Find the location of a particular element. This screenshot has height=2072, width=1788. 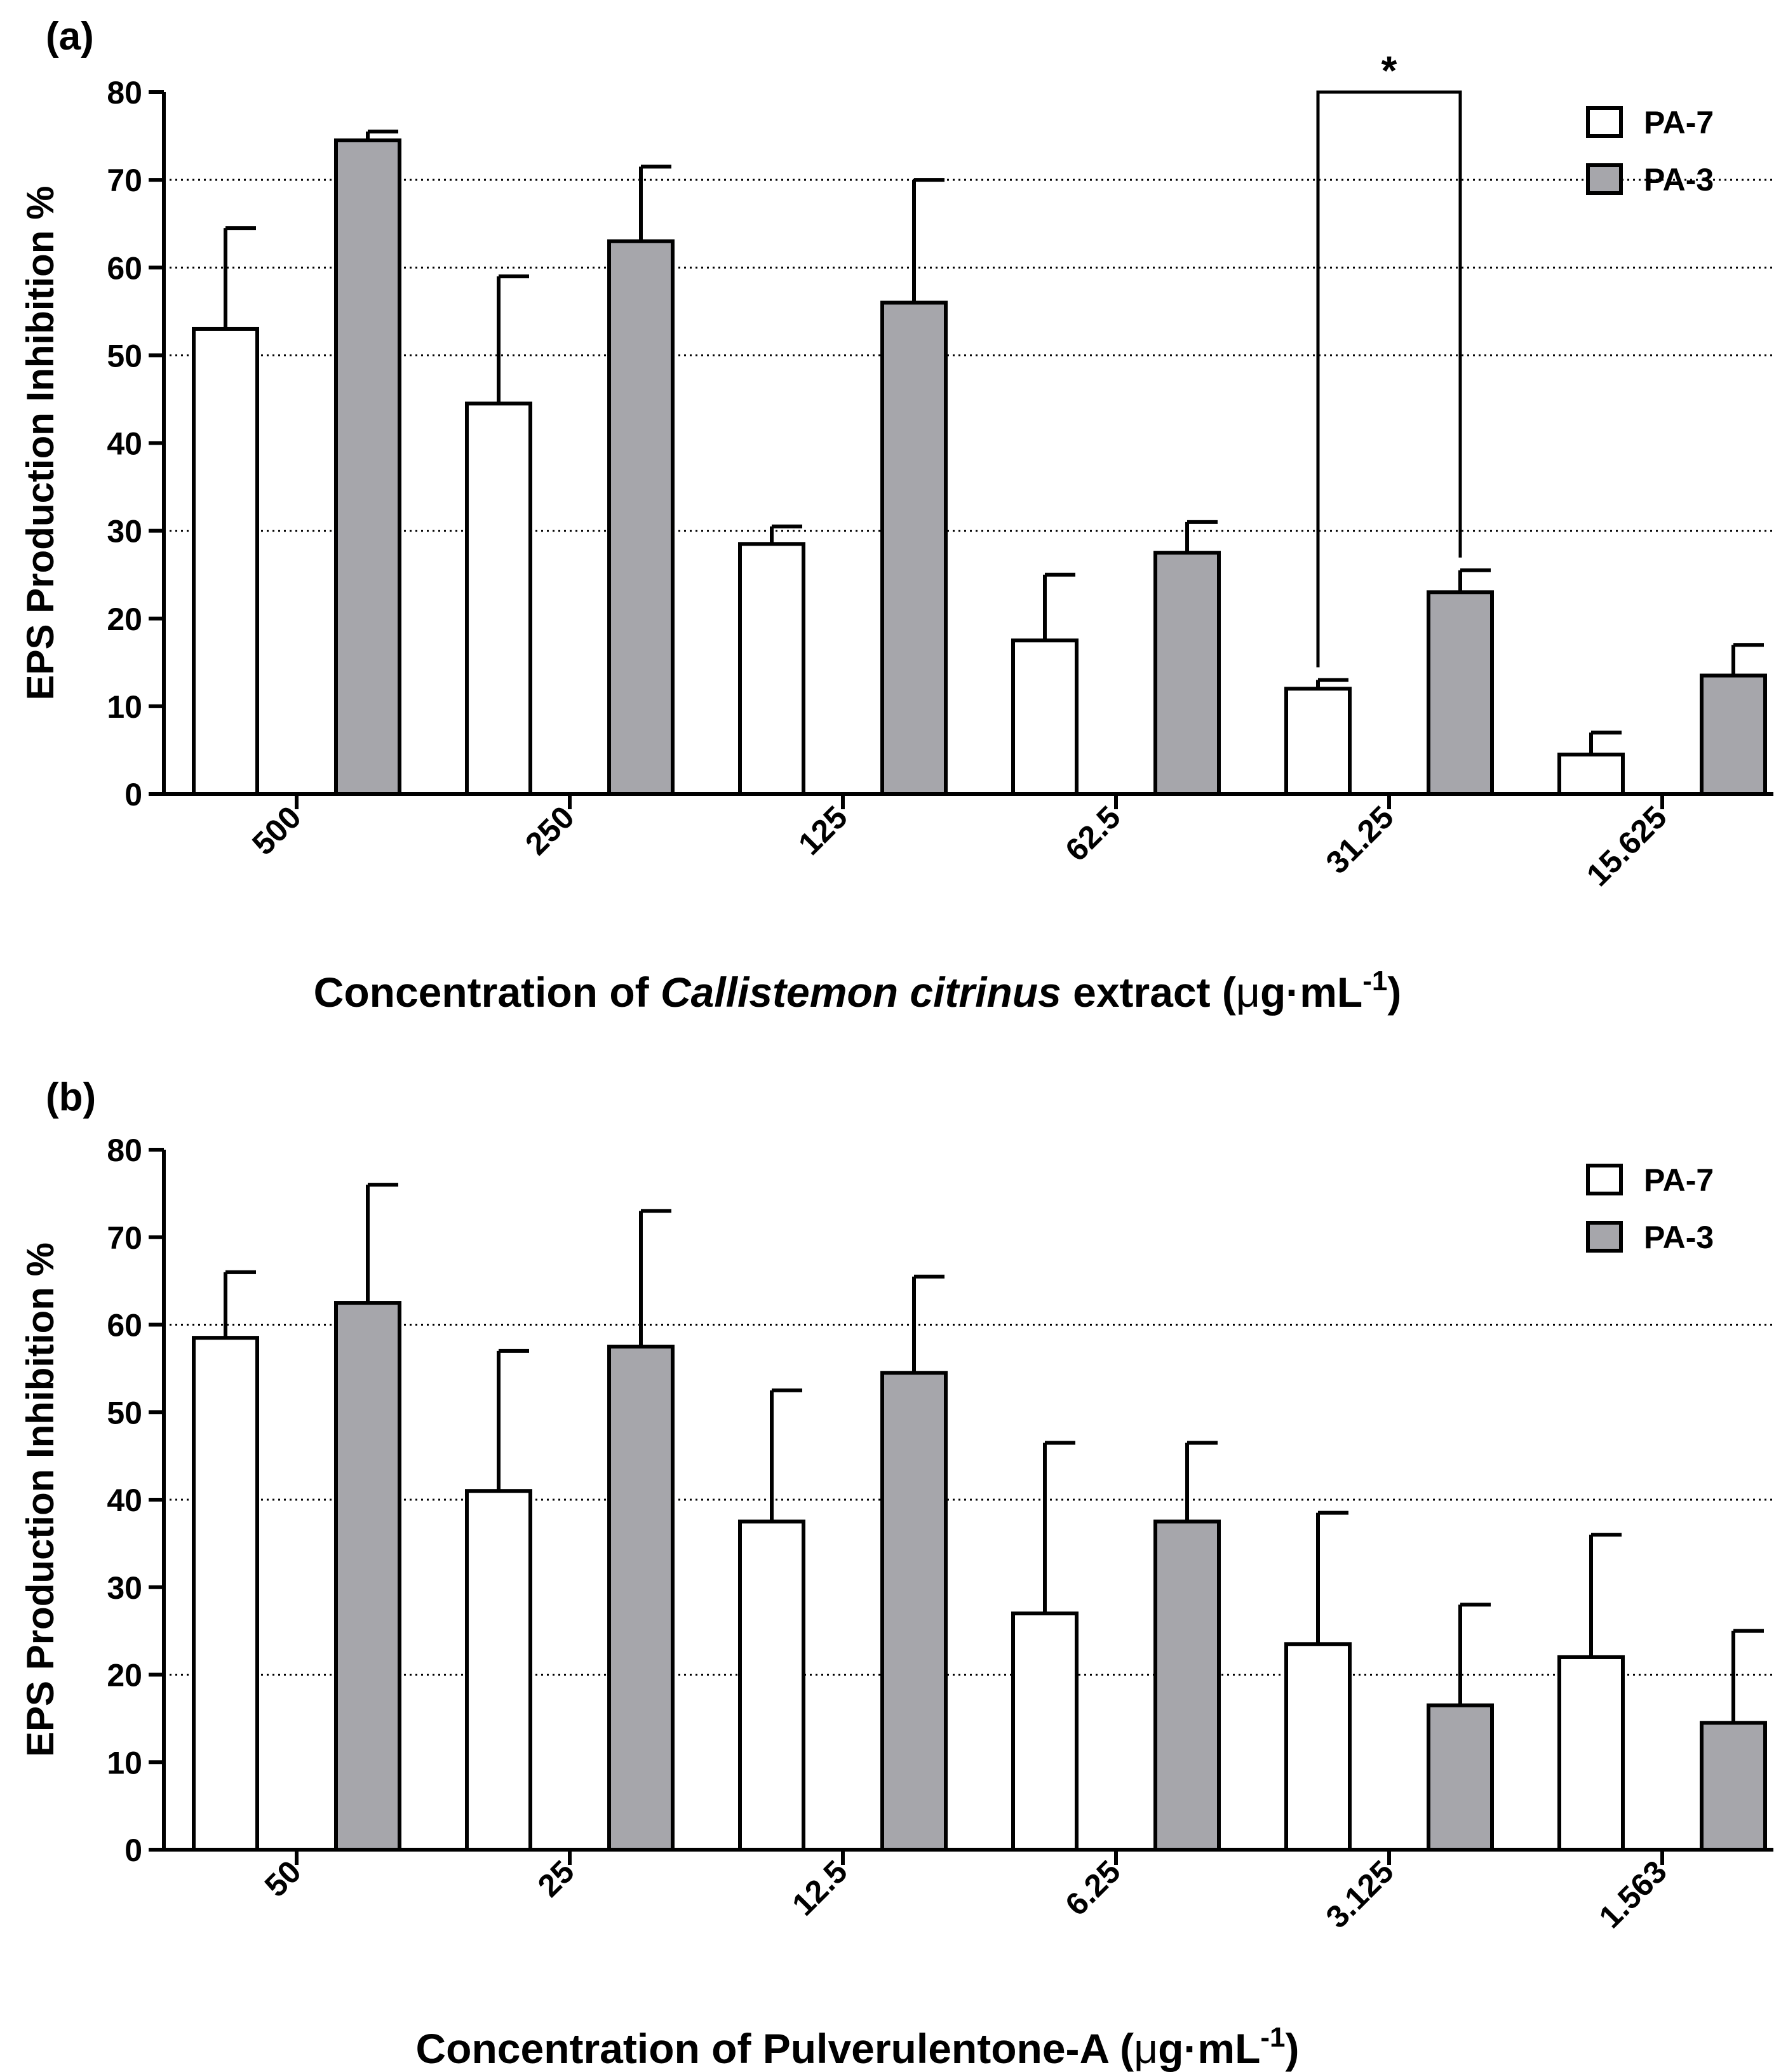

x-tick-label: 3.125 is located at coordinates (1360, 1894).